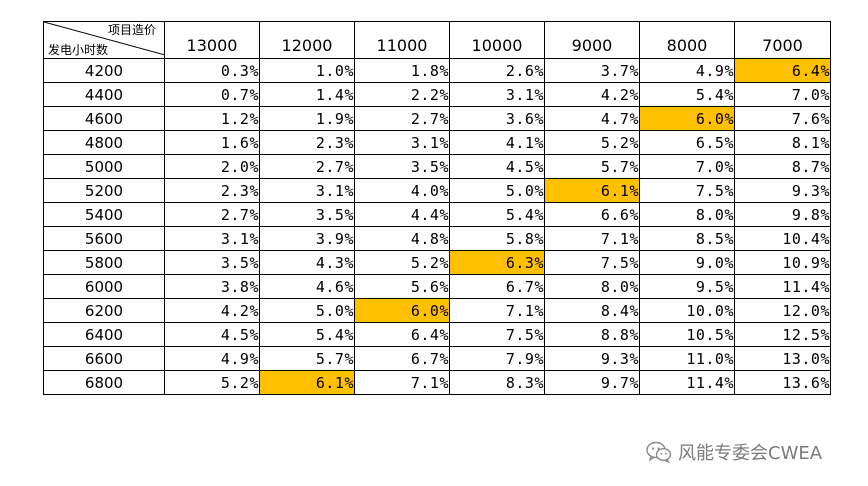  I want to click on table-row: 4800 1.6% 2.3% 3.1% 4.1% 5.2% 6.5% 8.1%, so click(437, 142).